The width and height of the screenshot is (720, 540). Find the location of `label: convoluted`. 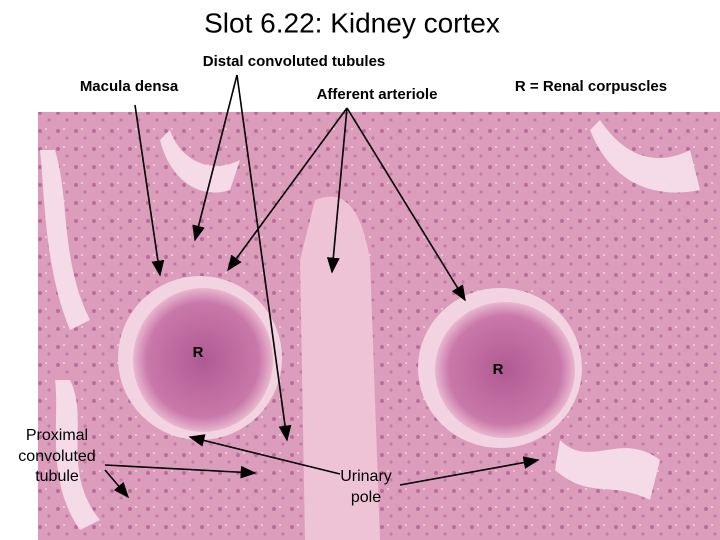

label: convoluted is located at coordinates (56, 456).